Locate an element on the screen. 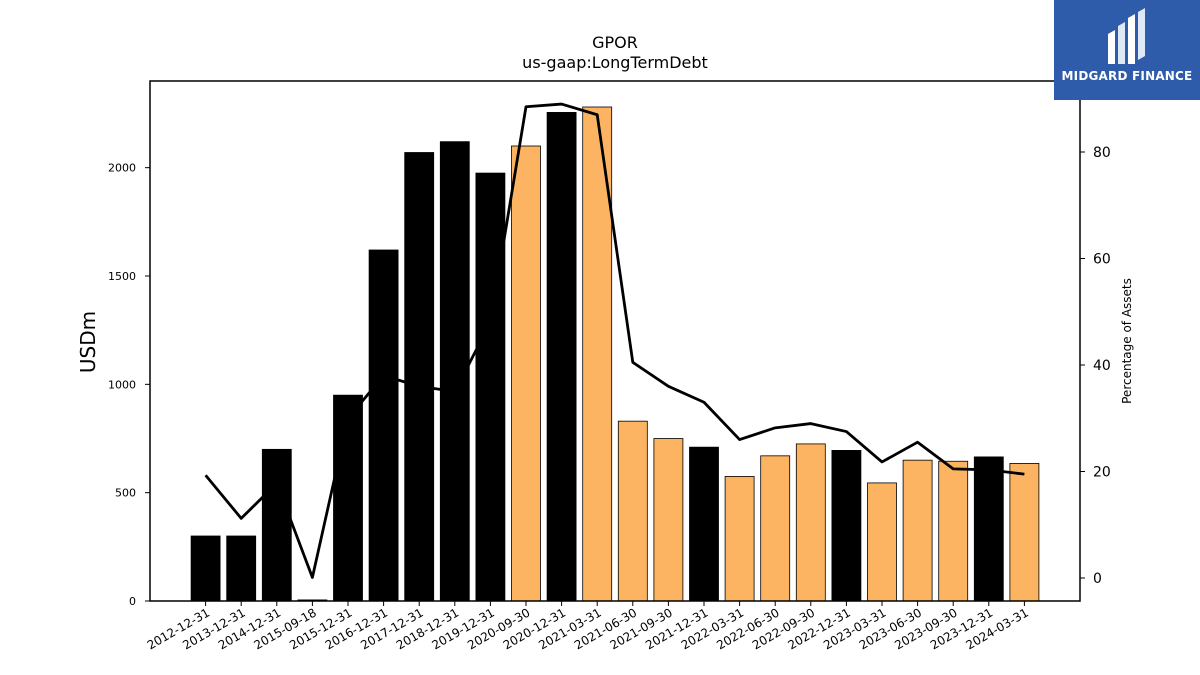  y-tick-label: 1500 is located at coordinates (122, 276).